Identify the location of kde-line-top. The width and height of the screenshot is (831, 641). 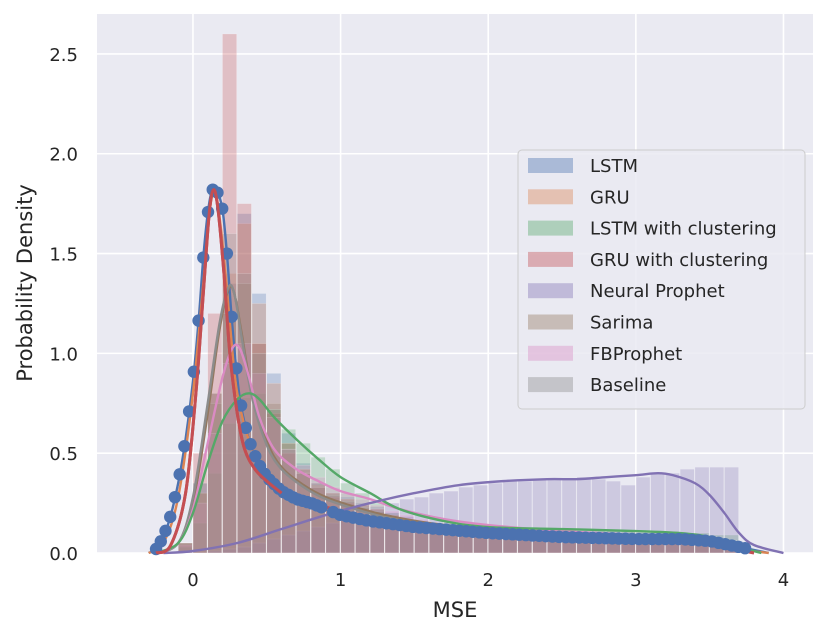
(219, 371).